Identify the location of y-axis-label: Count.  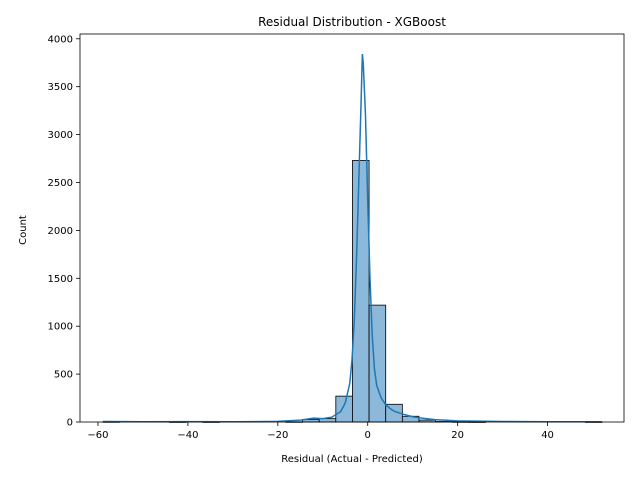
(23, 230).